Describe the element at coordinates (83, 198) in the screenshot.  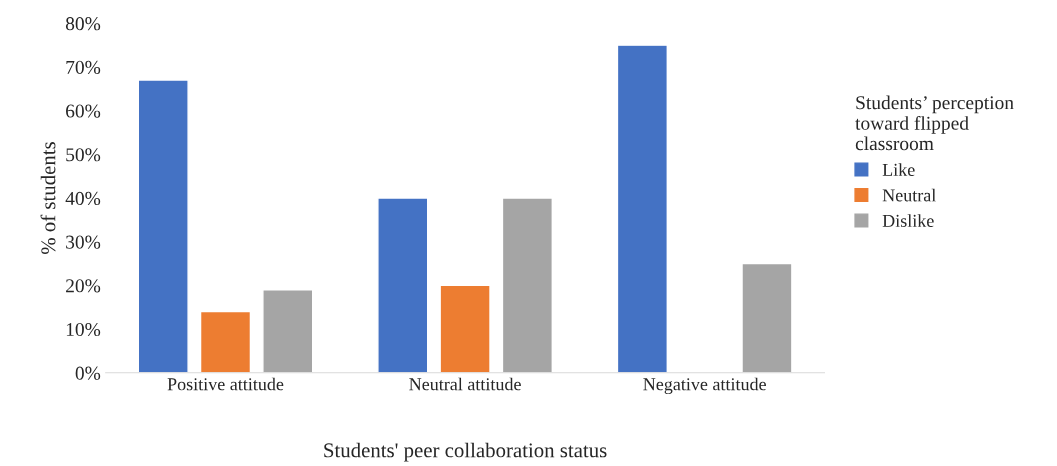
I see `y-tick-label: 40%` at that location.